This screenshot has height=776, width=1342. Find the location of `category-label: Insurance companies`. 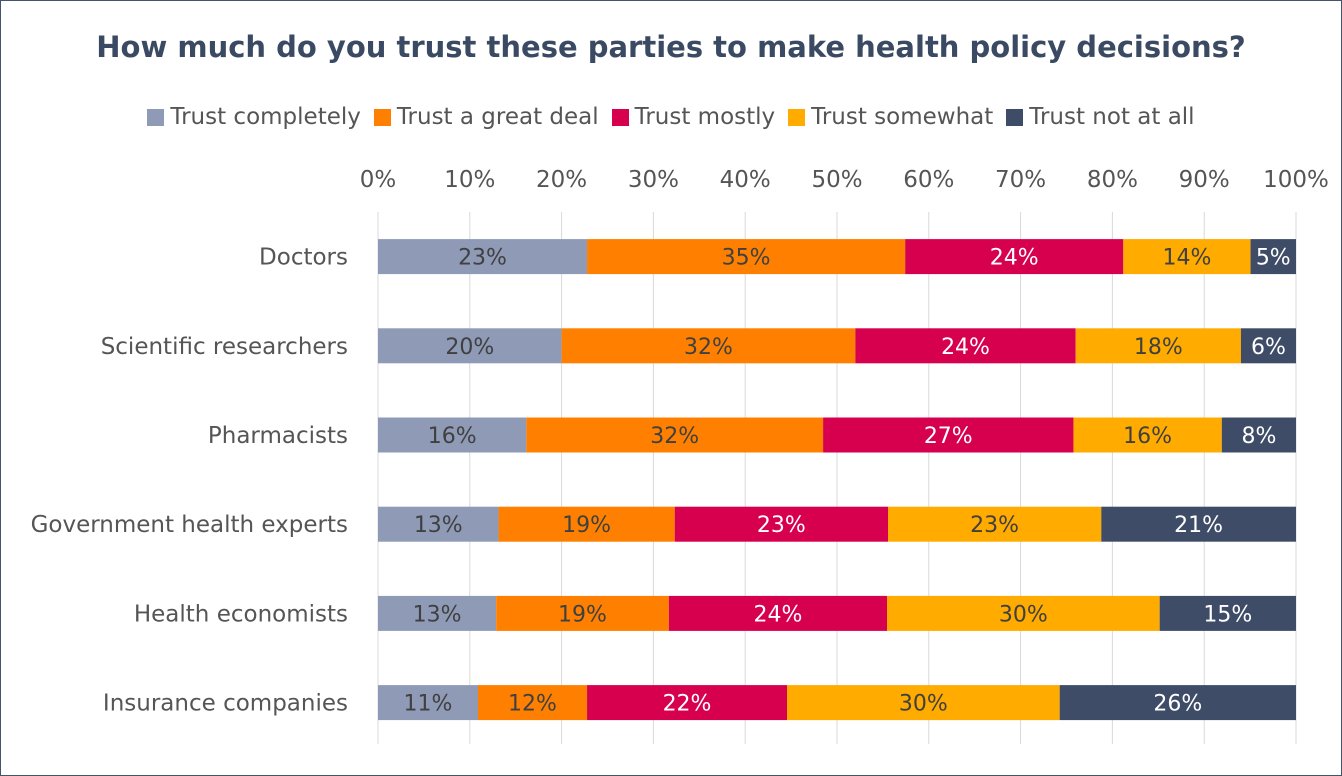

category-label: Insurance companies is located at coordinates (225, 704).